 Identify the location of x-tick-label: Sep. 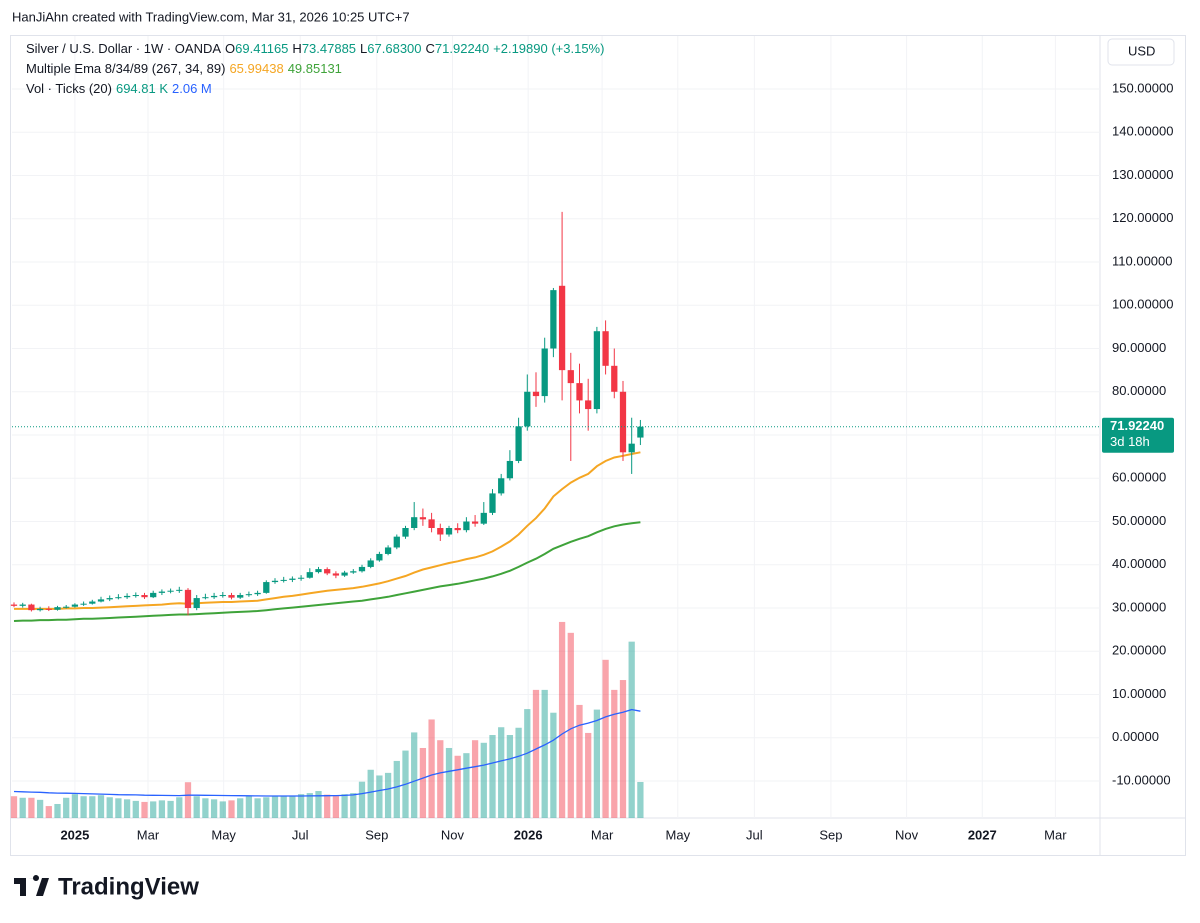
(376, 834).